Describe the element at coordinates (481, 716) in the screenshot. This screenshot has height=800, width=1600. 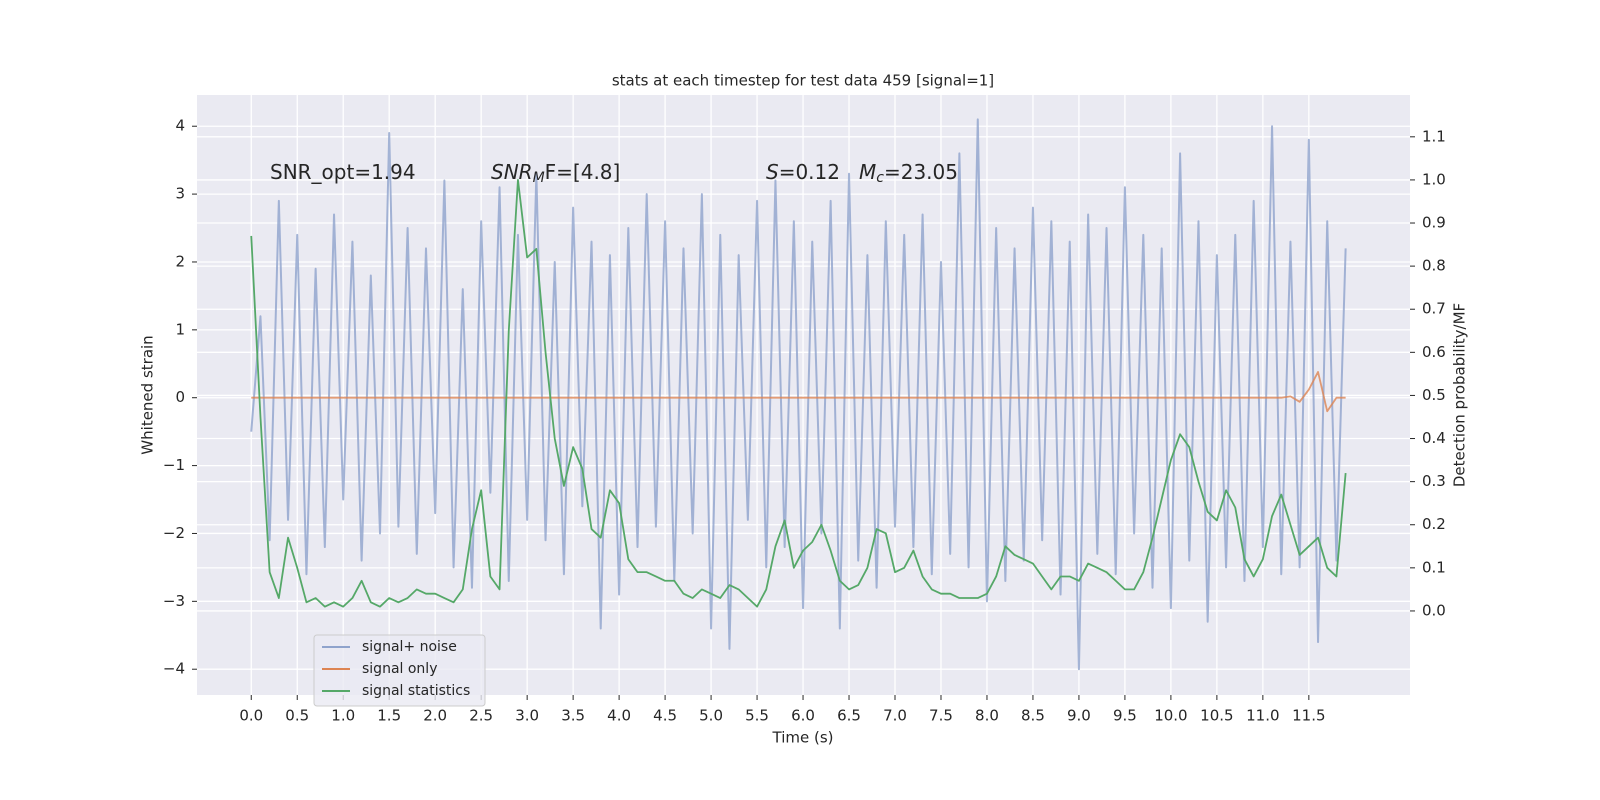
I see `x-tick-label: 2.5` at that location.